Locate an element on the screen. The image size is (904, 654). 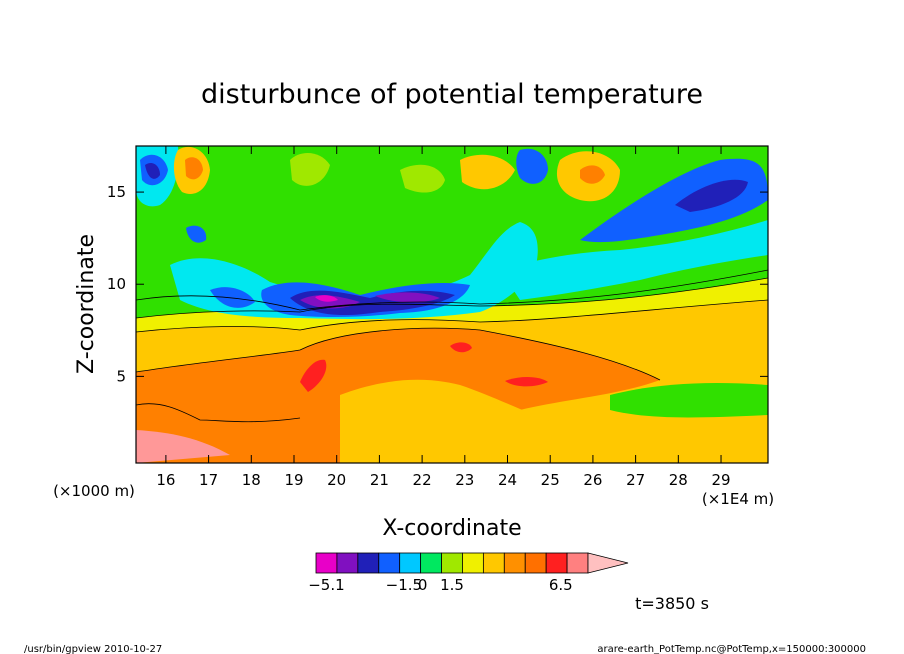
magenta-core is located at coordinates (326, 298).